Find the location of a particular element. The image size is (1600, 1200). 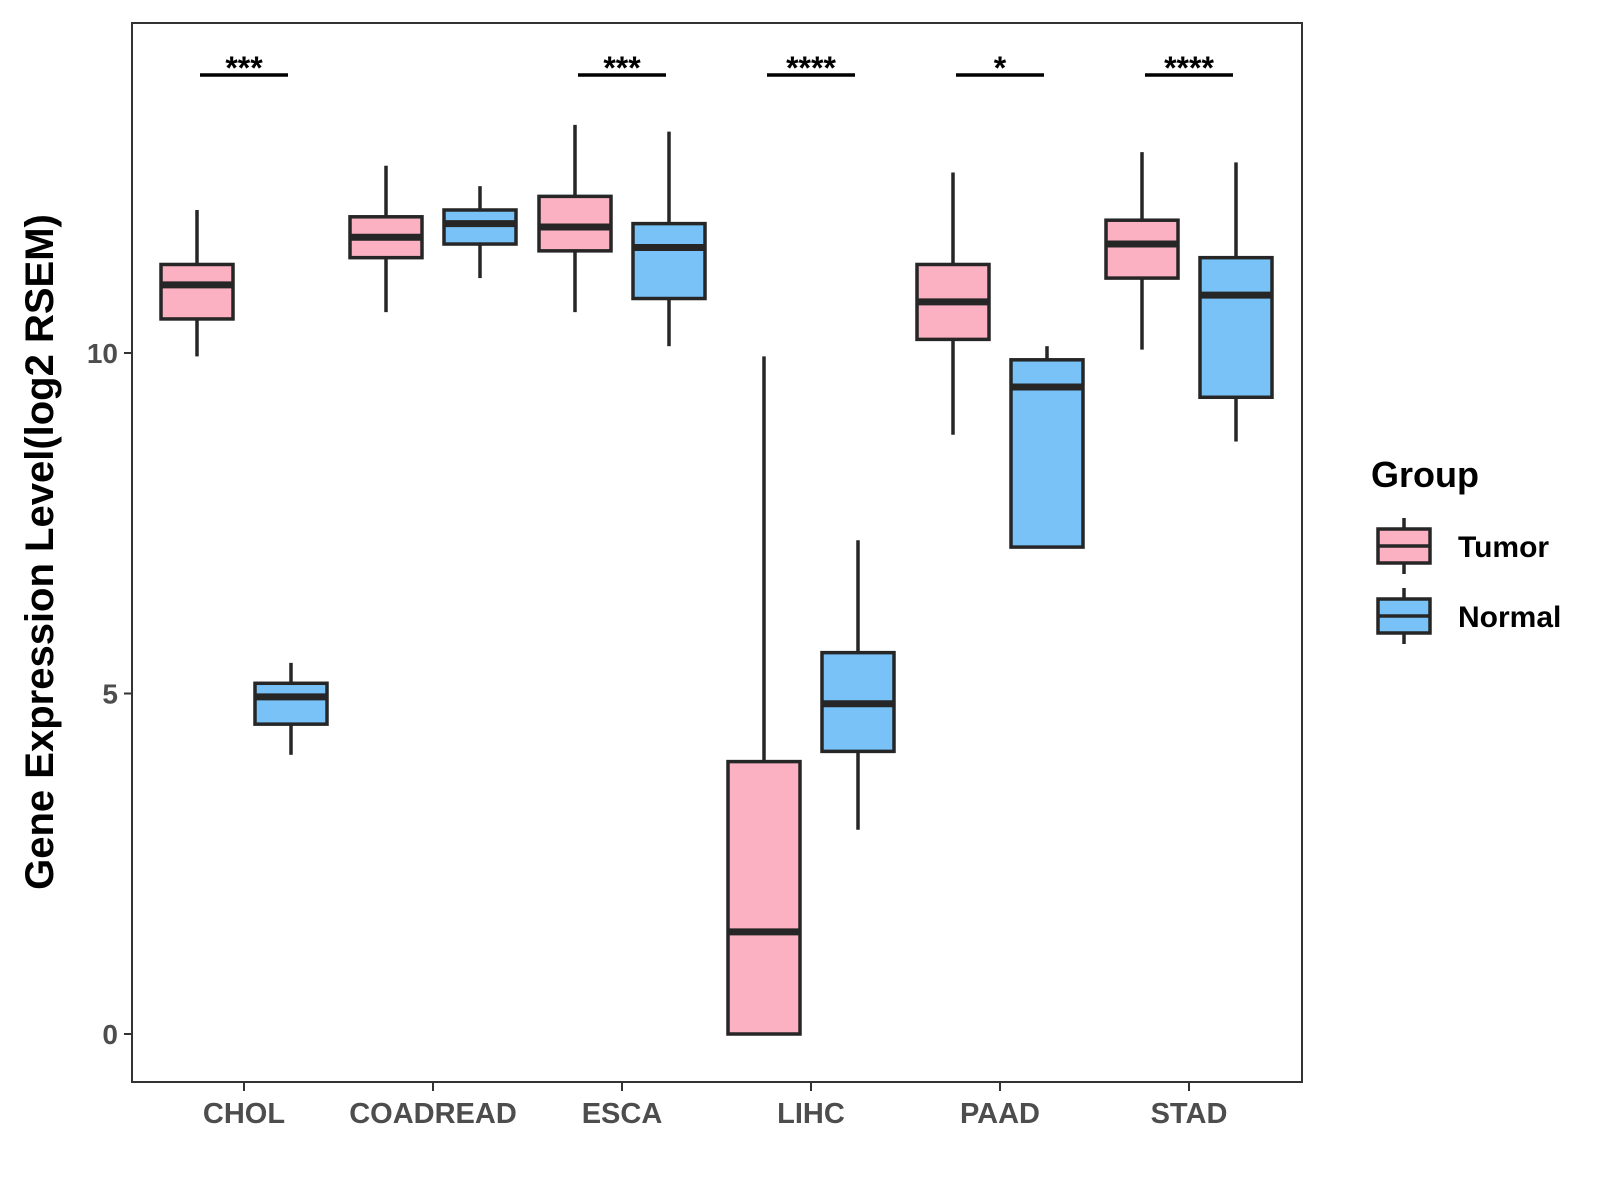

box-normal-stad is located at coordinates (1236, 302).